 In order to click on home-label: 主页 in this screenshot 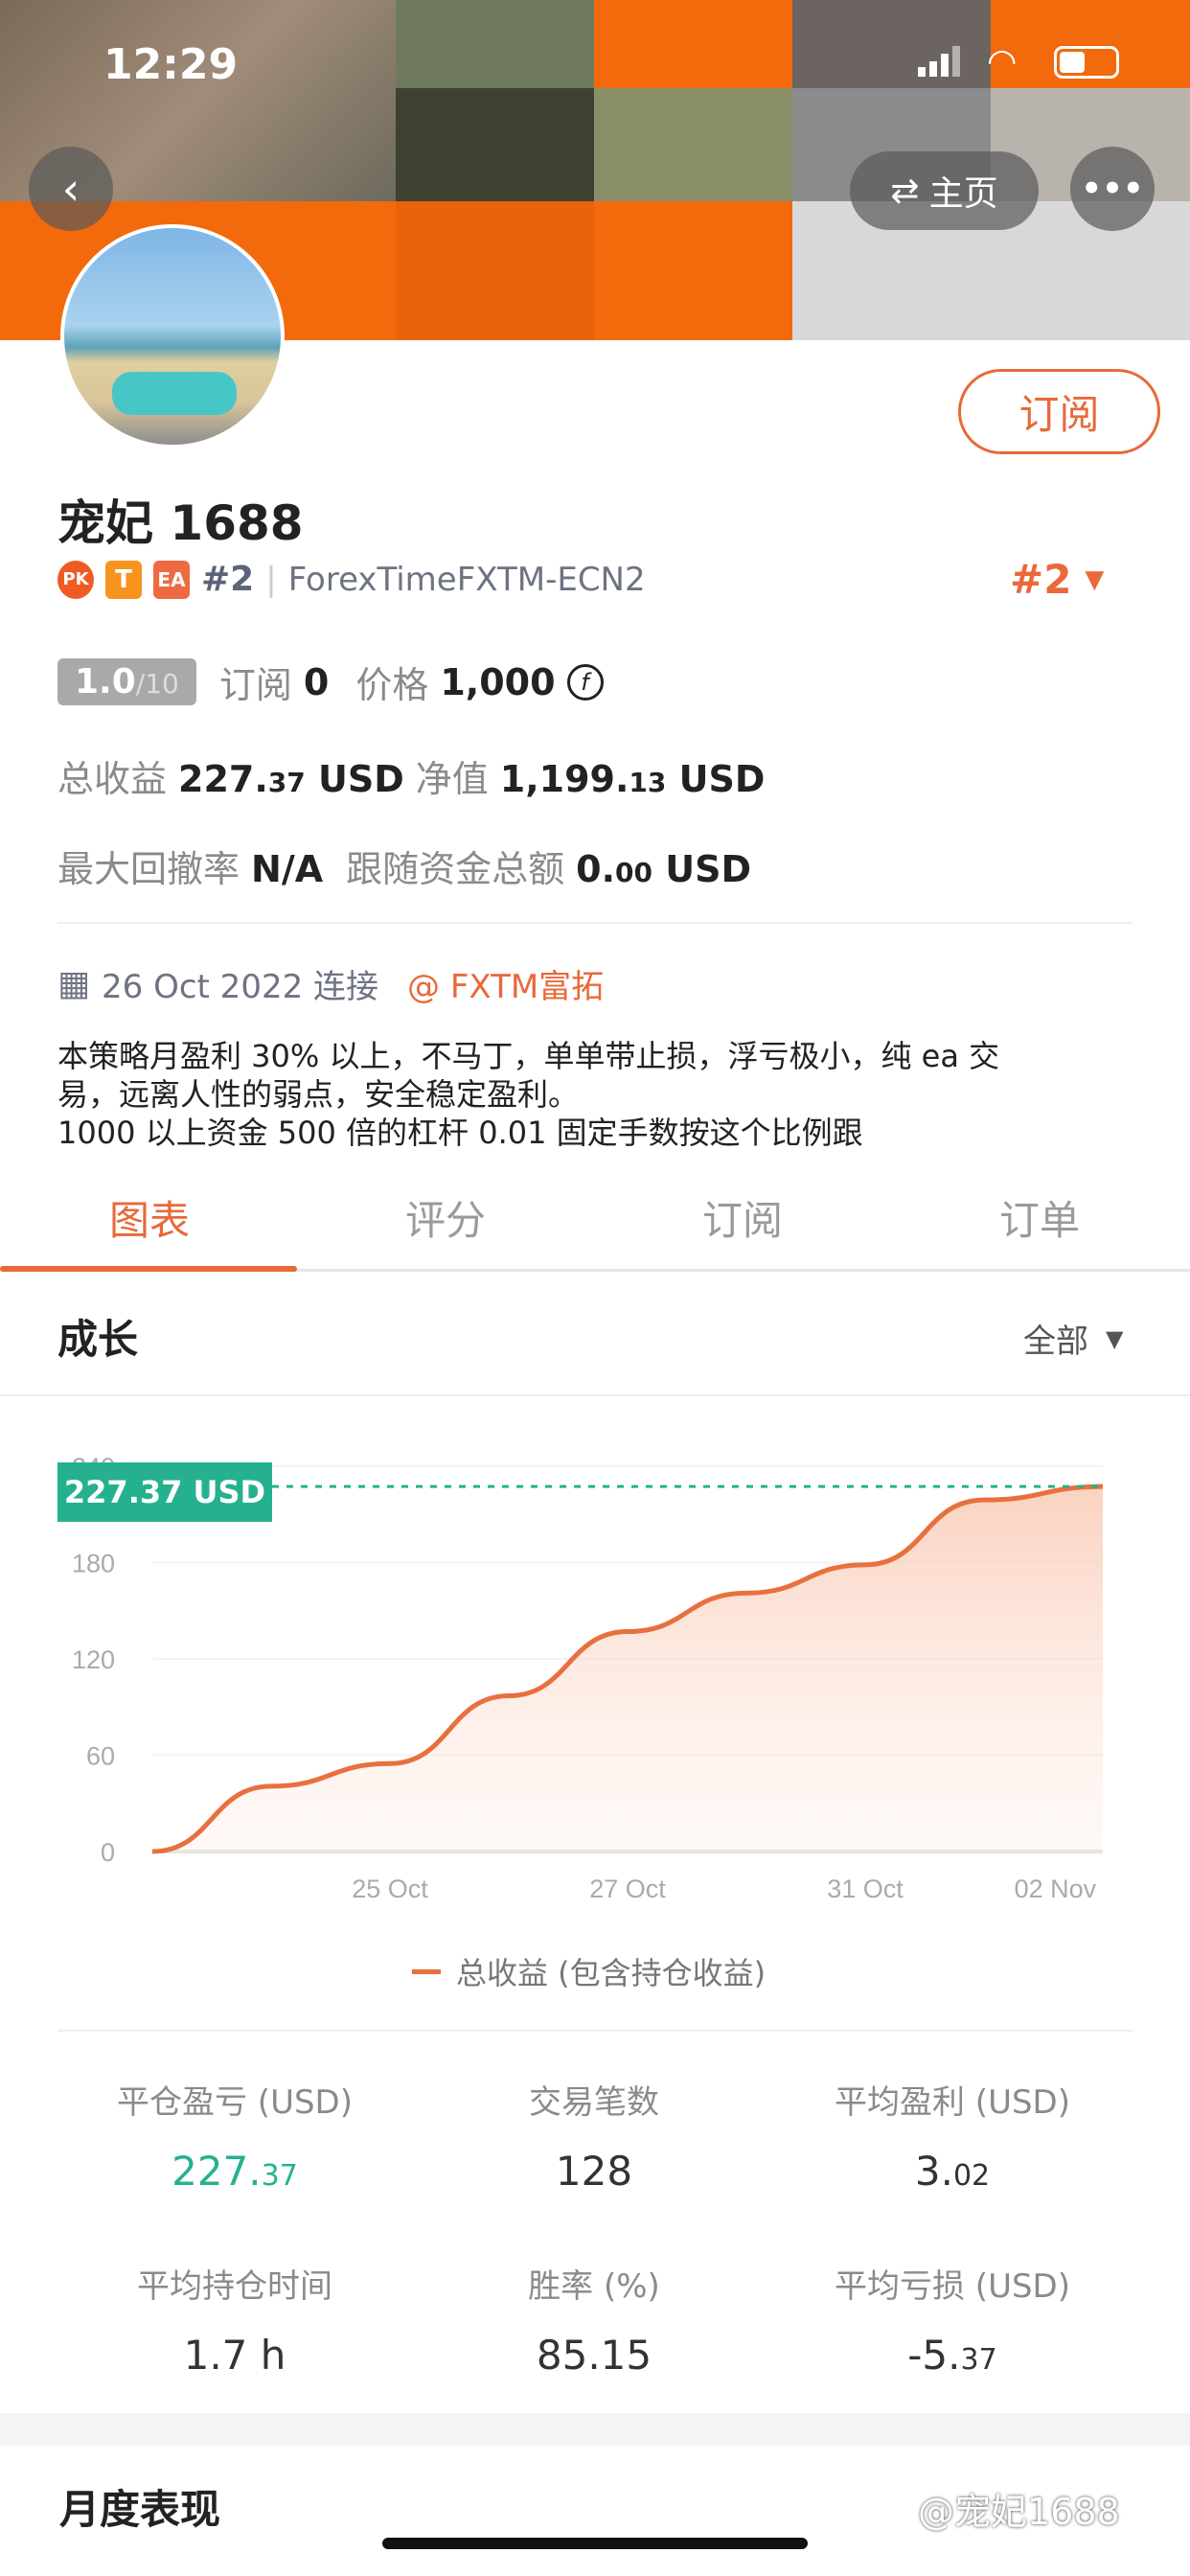, I will do `click(963, 194)`.